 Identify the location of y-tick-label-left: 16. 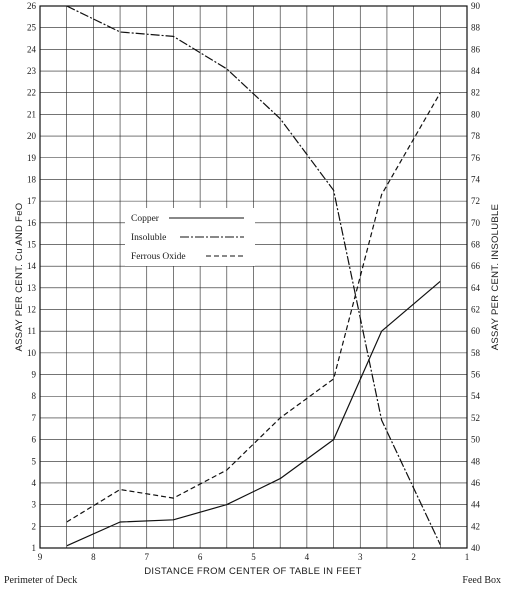
(32, 223).